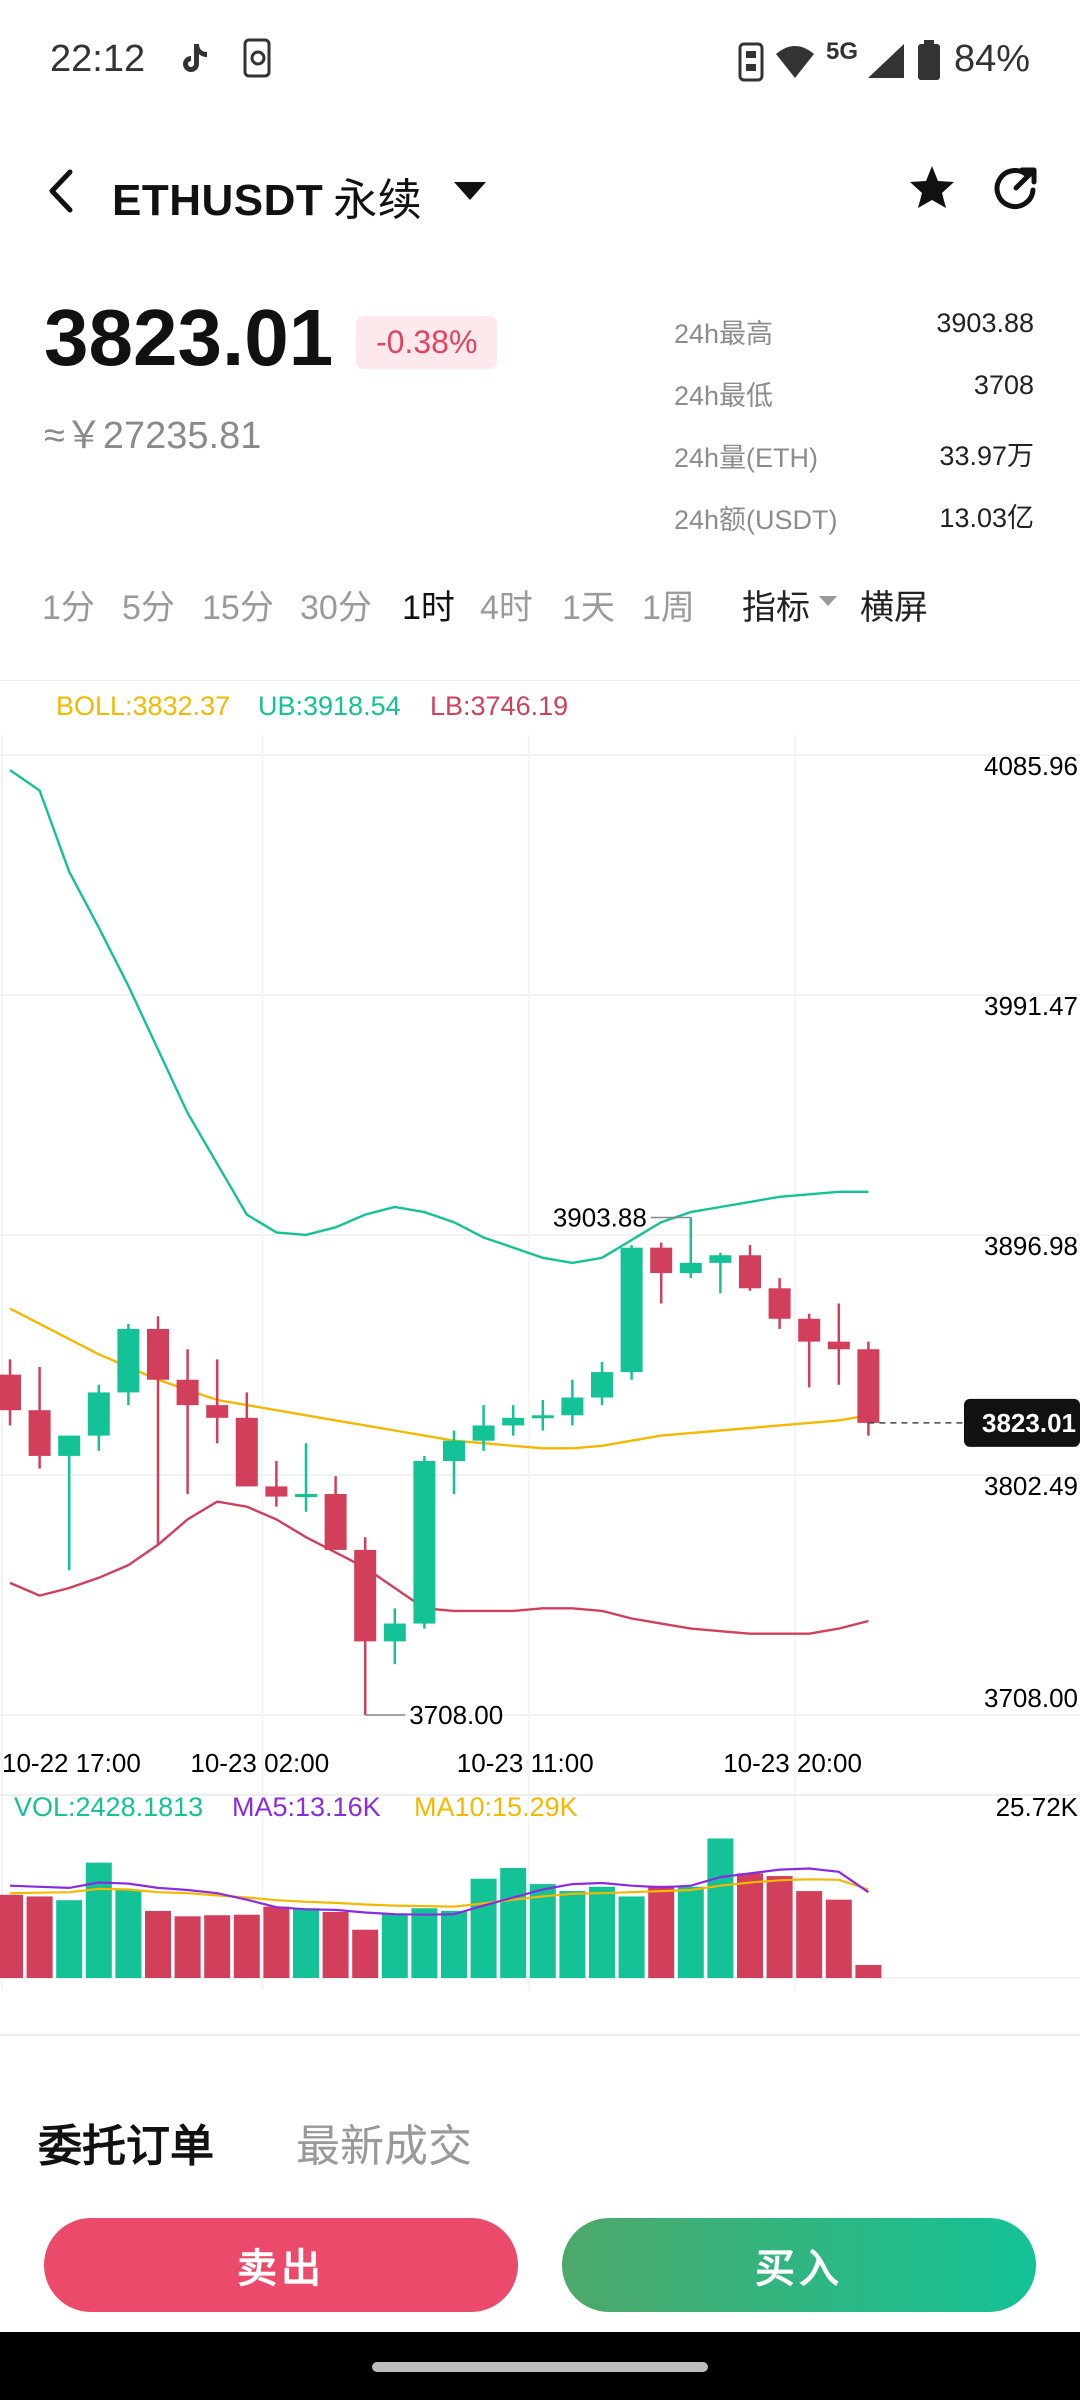 The width and height of the screenshot is (1080, 2400). Describe the element at coordinates (1031, 1486) in the screenshot. I see `y-tick-label: 3802.49` at that location.